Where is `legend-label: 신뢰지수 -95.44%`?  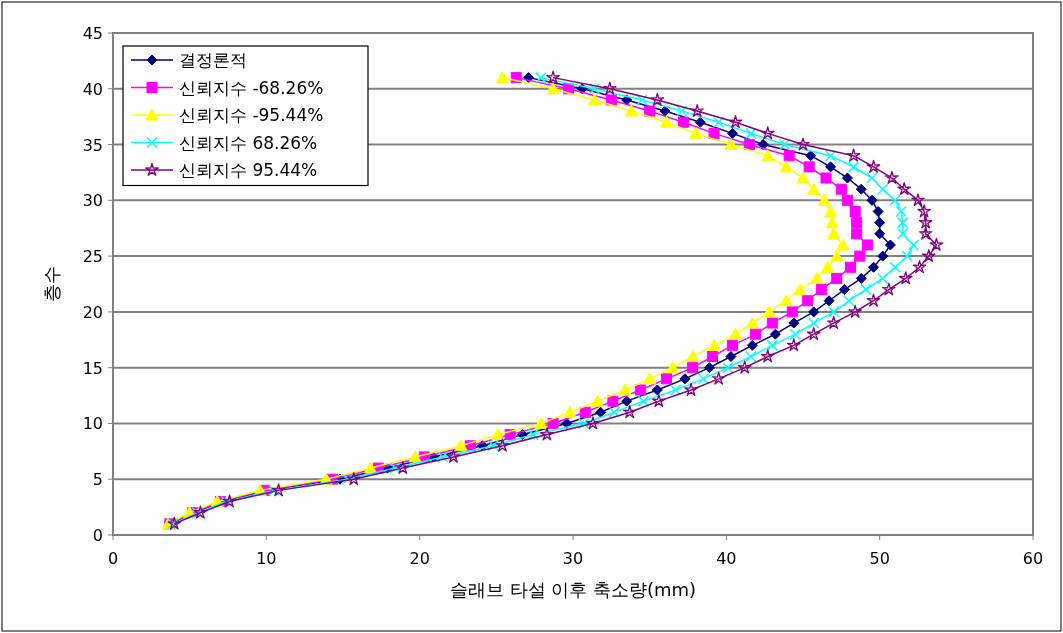 legend-label: 신뢰지수 -95.44% is located at coordinates (251, 115).